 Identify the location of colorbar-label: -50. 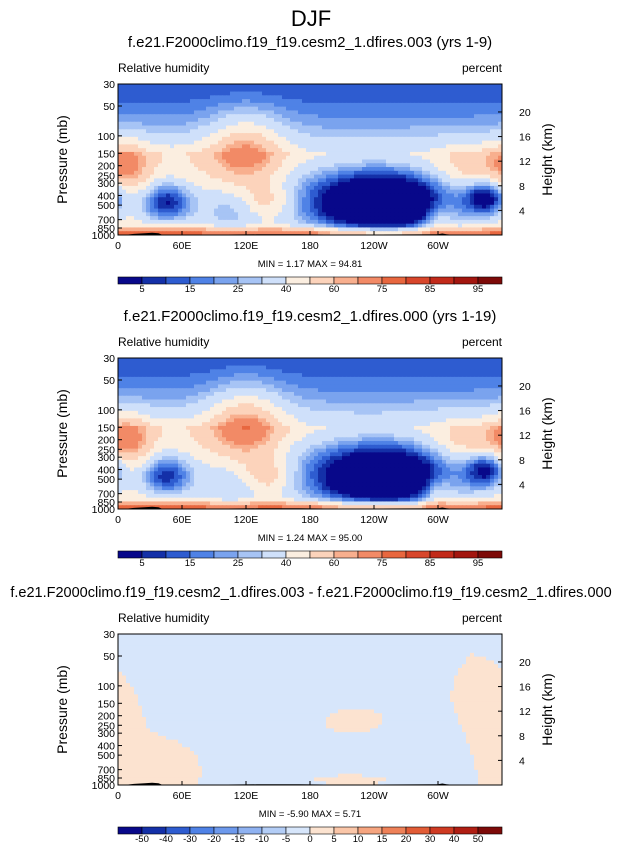
(142, 839).